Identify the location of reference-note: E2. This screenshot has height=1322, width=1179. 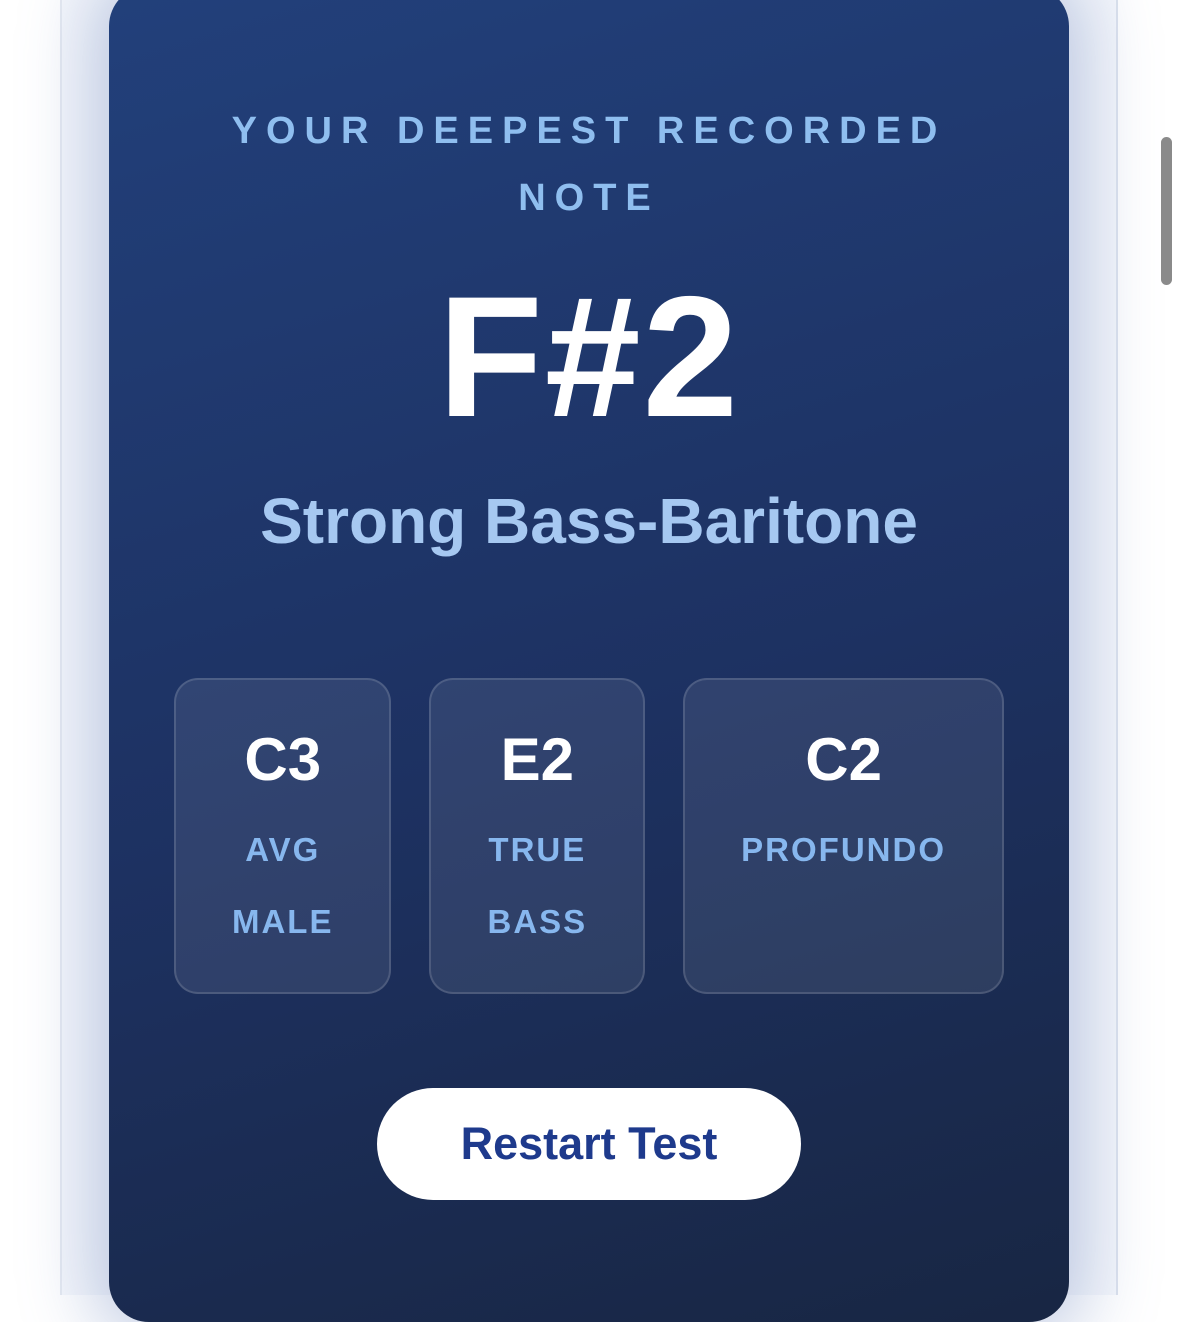
(537, 759).